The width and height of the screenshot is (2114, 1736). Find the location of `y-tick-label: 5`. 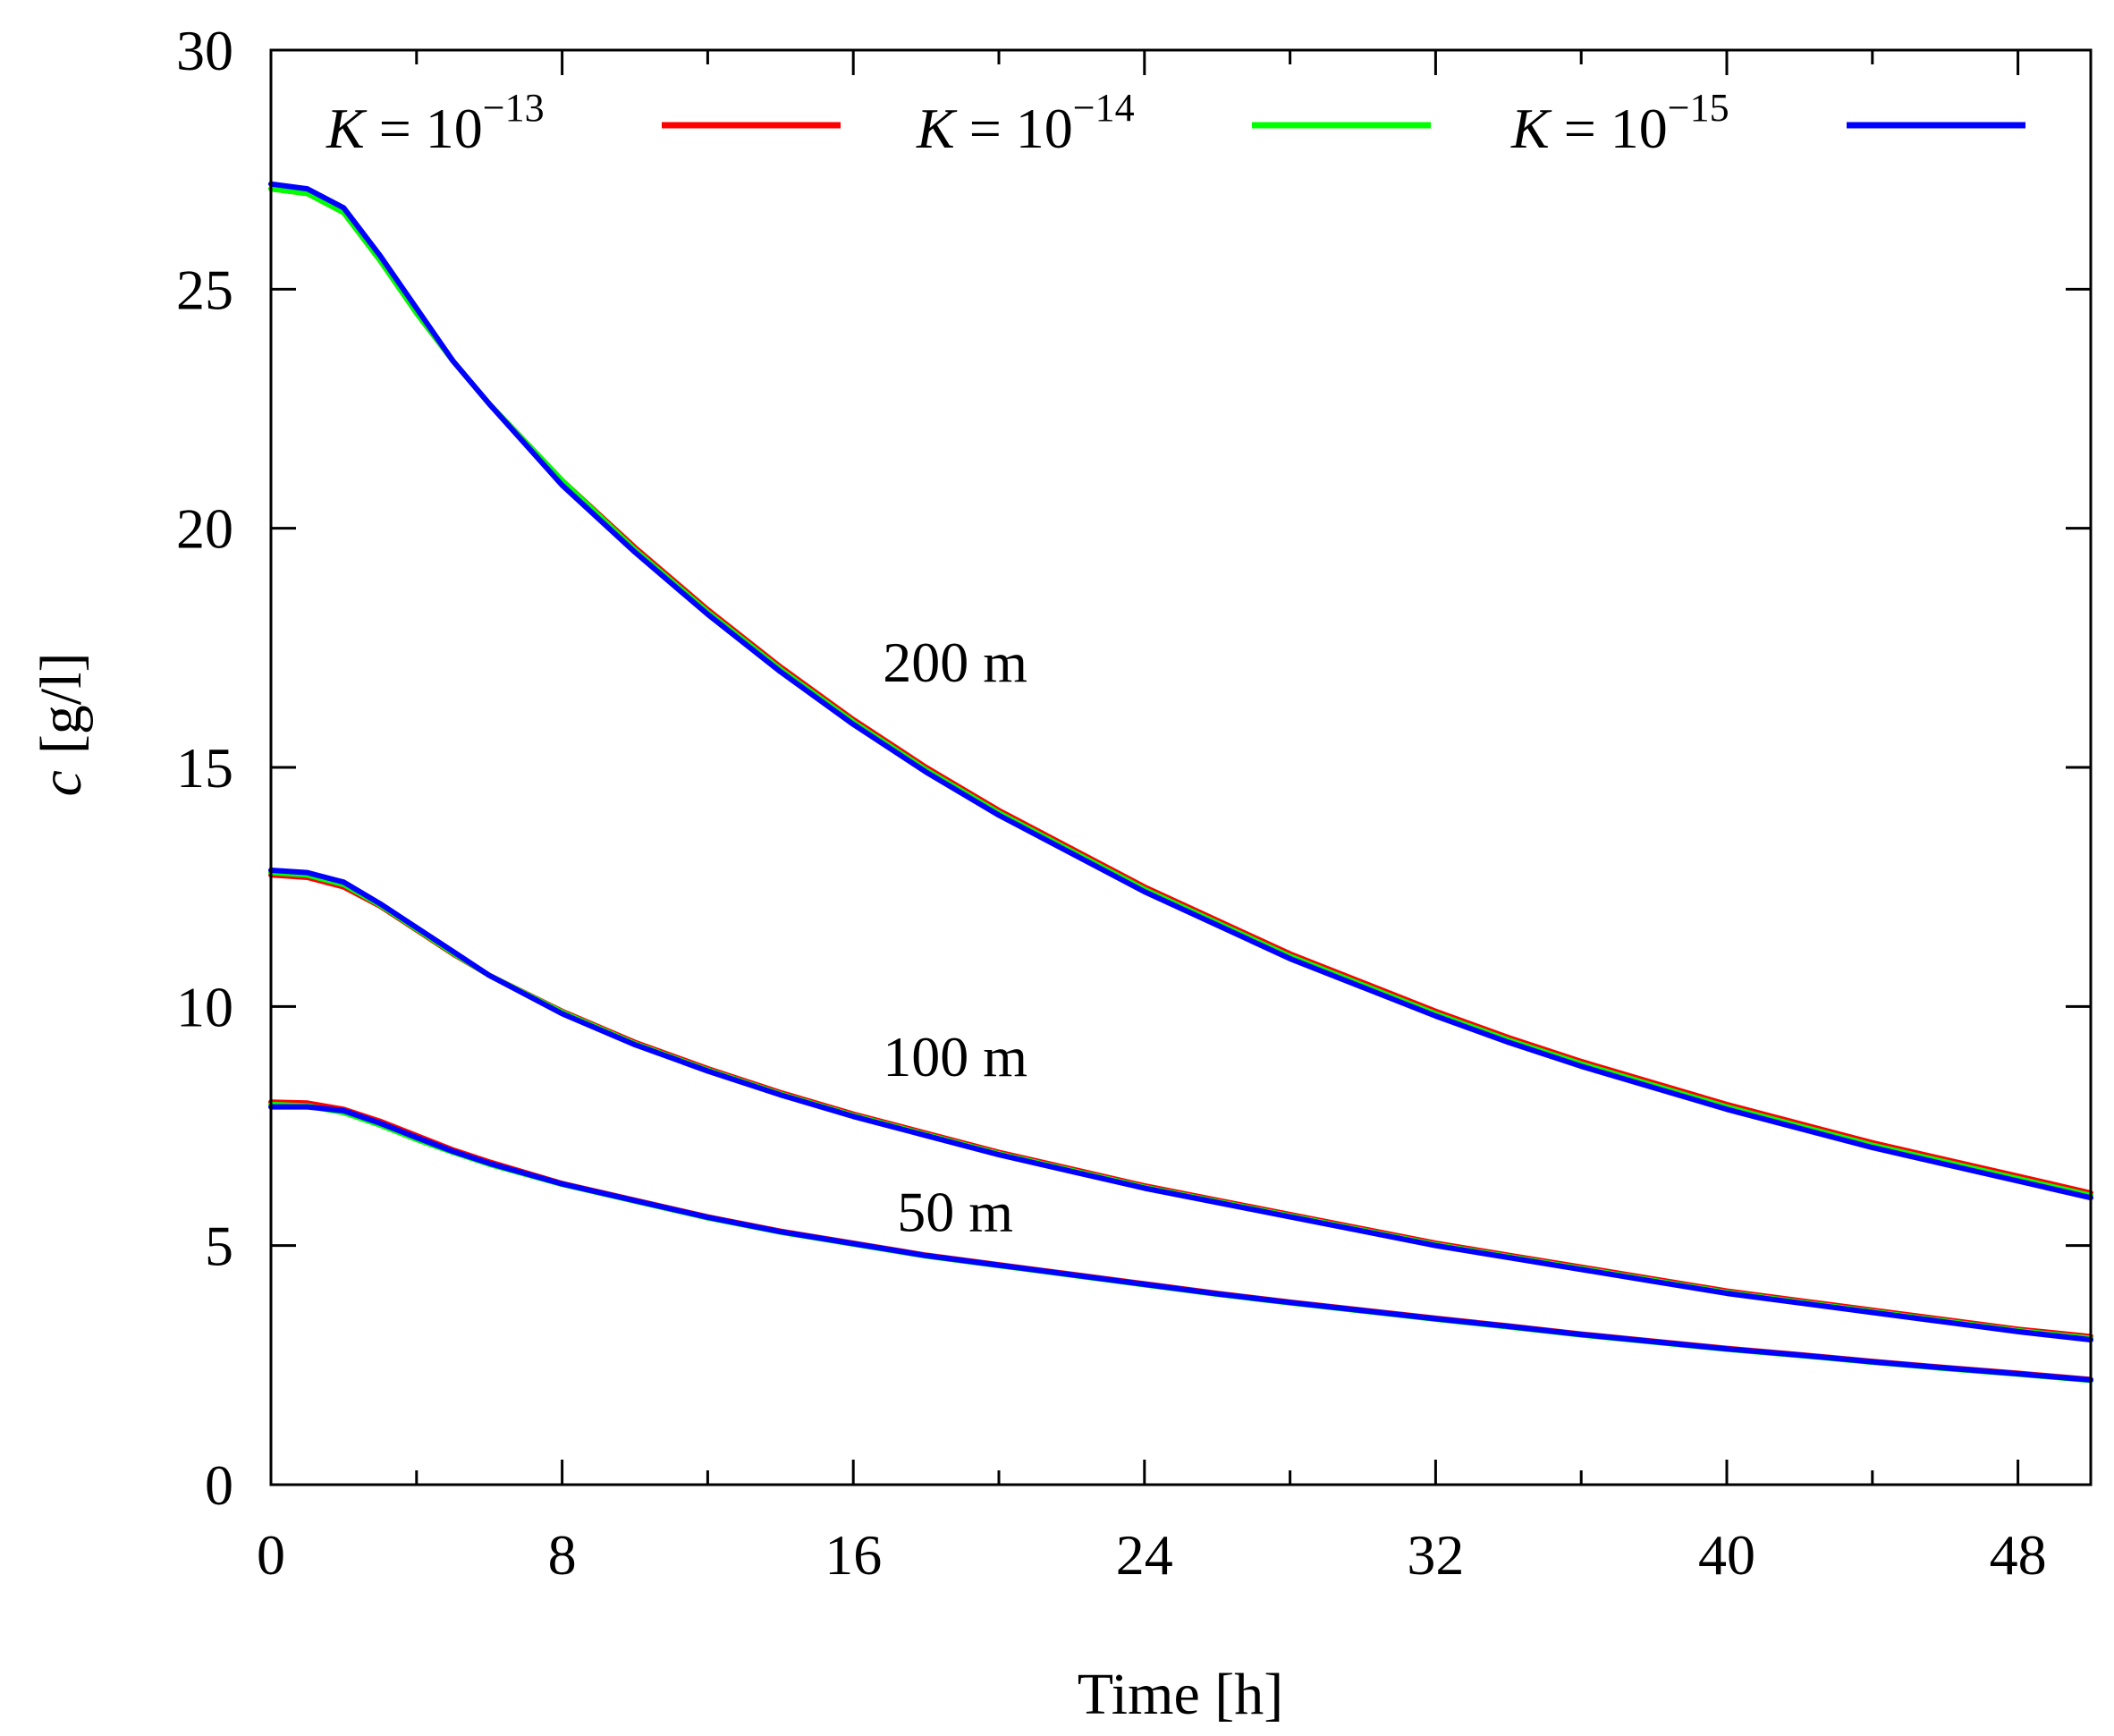

y-tick-label: 5 is located at coordinates (219, 1246).